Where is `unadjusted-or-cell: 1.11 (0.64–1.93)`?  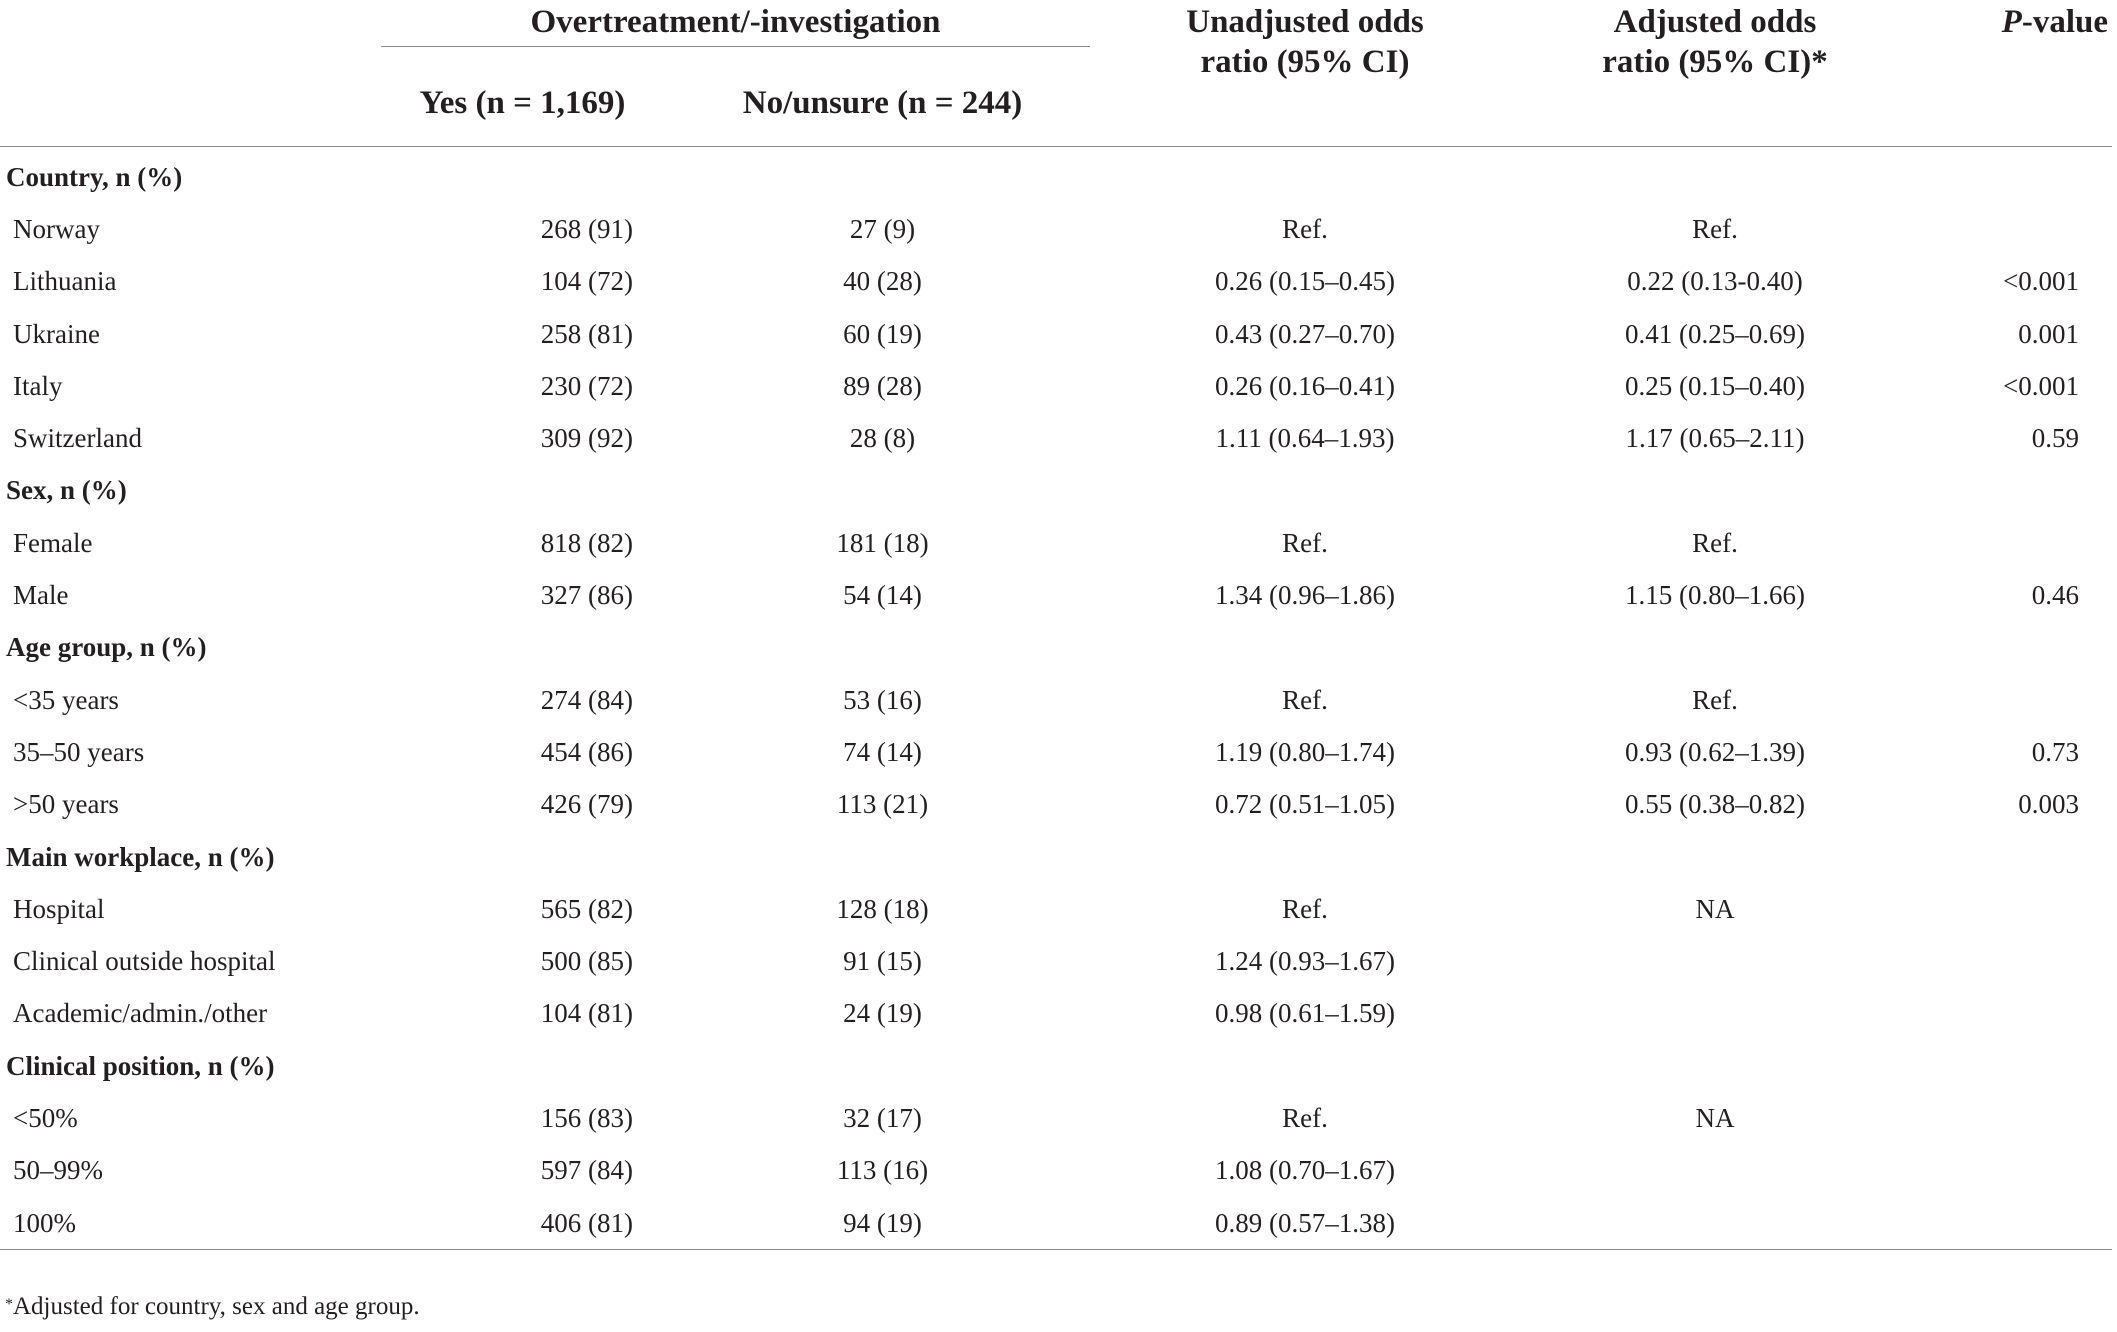 unadjusted-or-cell: 1.11 (0.64–1.93) is located at coordinates (1305, 438).